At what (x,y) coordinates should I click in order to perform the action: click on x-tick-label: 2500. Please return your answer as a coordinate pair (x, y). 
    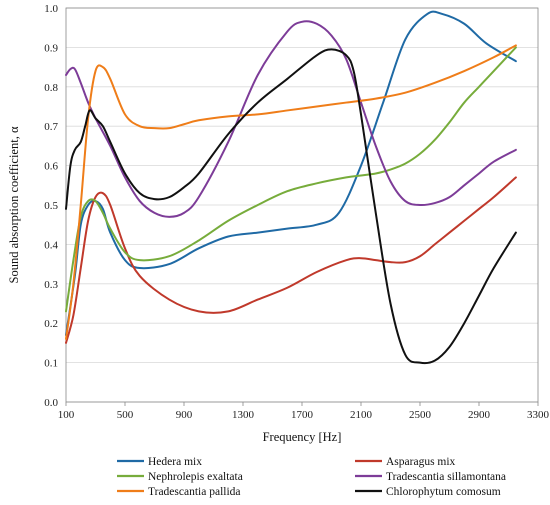
    Looking at the image, I should click on (420, 415).